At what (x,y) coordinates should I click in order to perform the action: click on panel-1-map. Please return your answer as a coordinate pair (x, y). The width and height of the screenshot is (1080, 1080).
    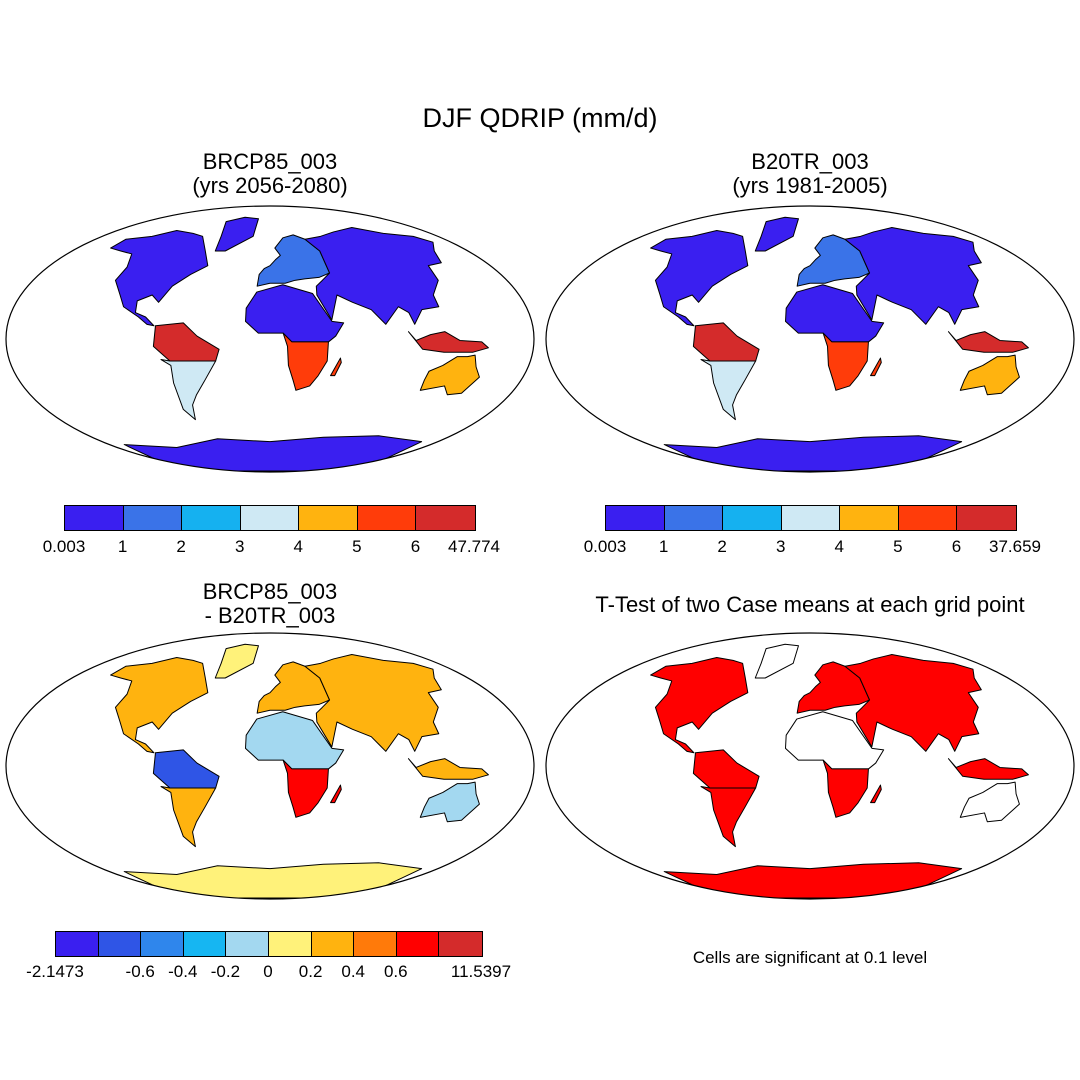
    Looking at the image, I should click on (270, 339).